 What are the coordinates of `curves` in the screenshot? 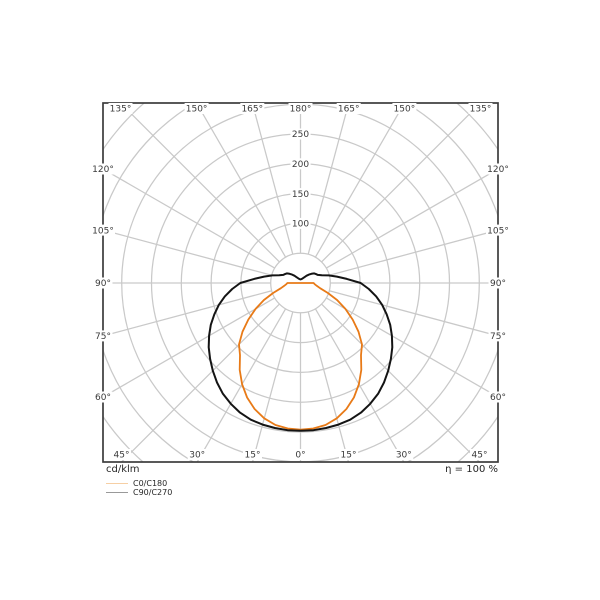 It's located at (300, 352).